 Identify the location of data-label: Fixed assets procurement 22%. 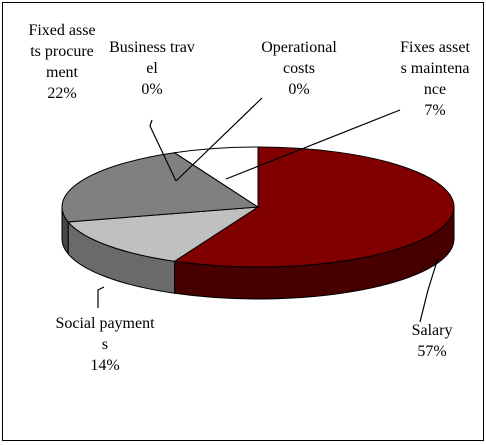
(62, 62).